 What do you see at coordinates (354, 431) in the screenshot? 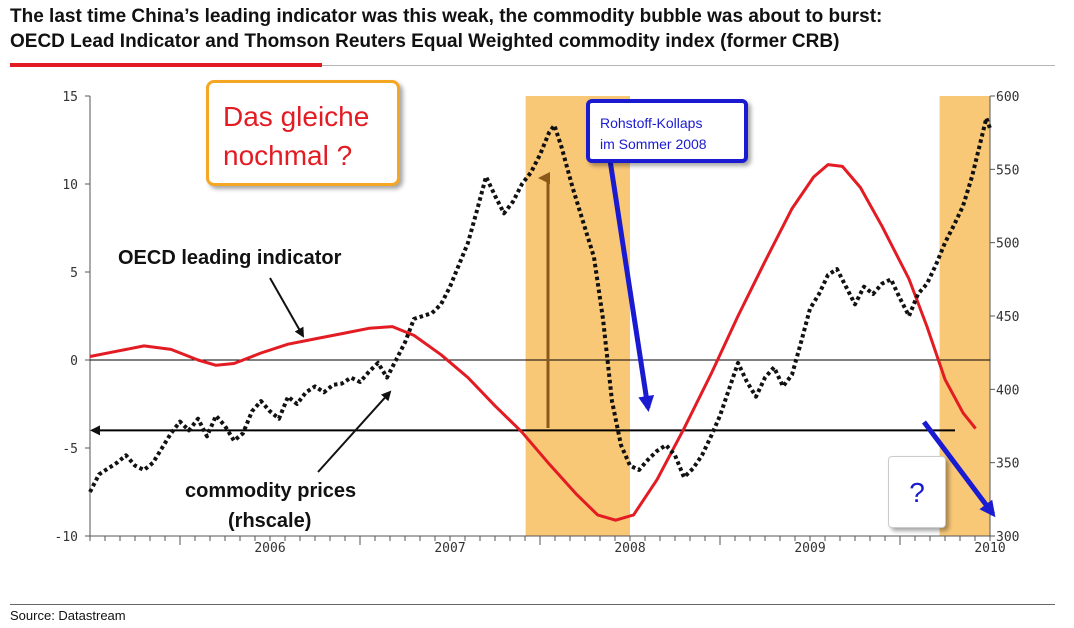
I see `commodity-pointer-arrow` at bounding box center [354, 431].